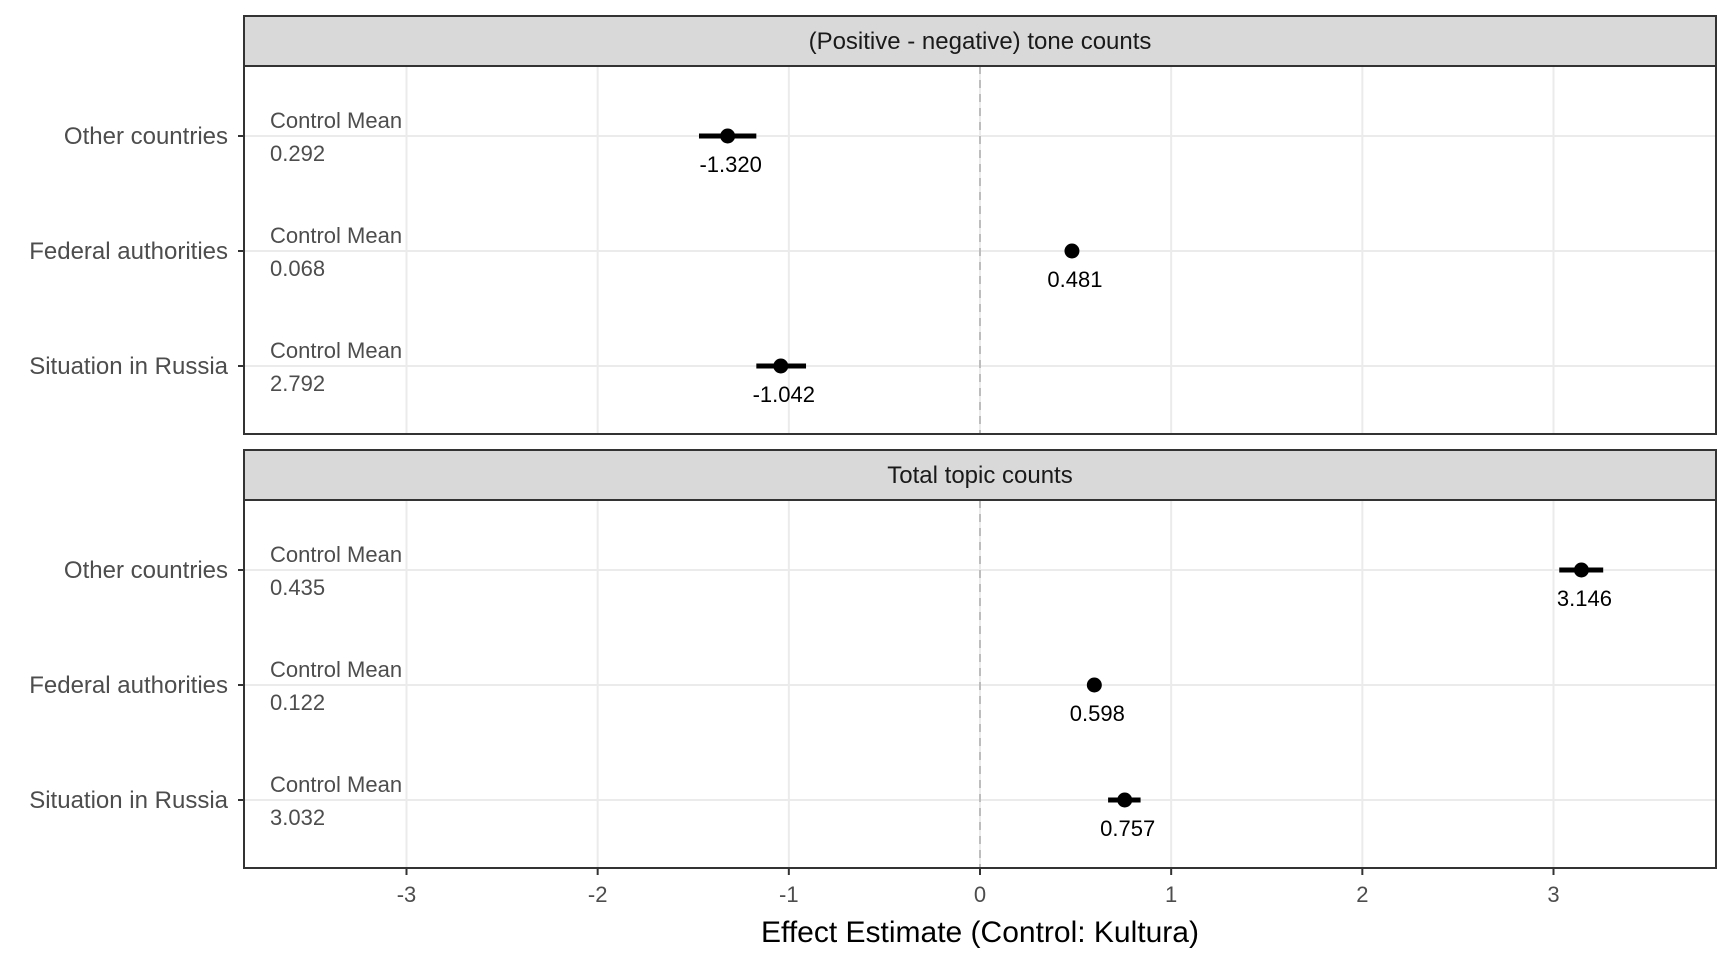 The width and height of the screenshot is (1728, 960). Describe the element at coordinates (784, 394) in the screenshot. I see `estimate-label: -1.042` at that location.